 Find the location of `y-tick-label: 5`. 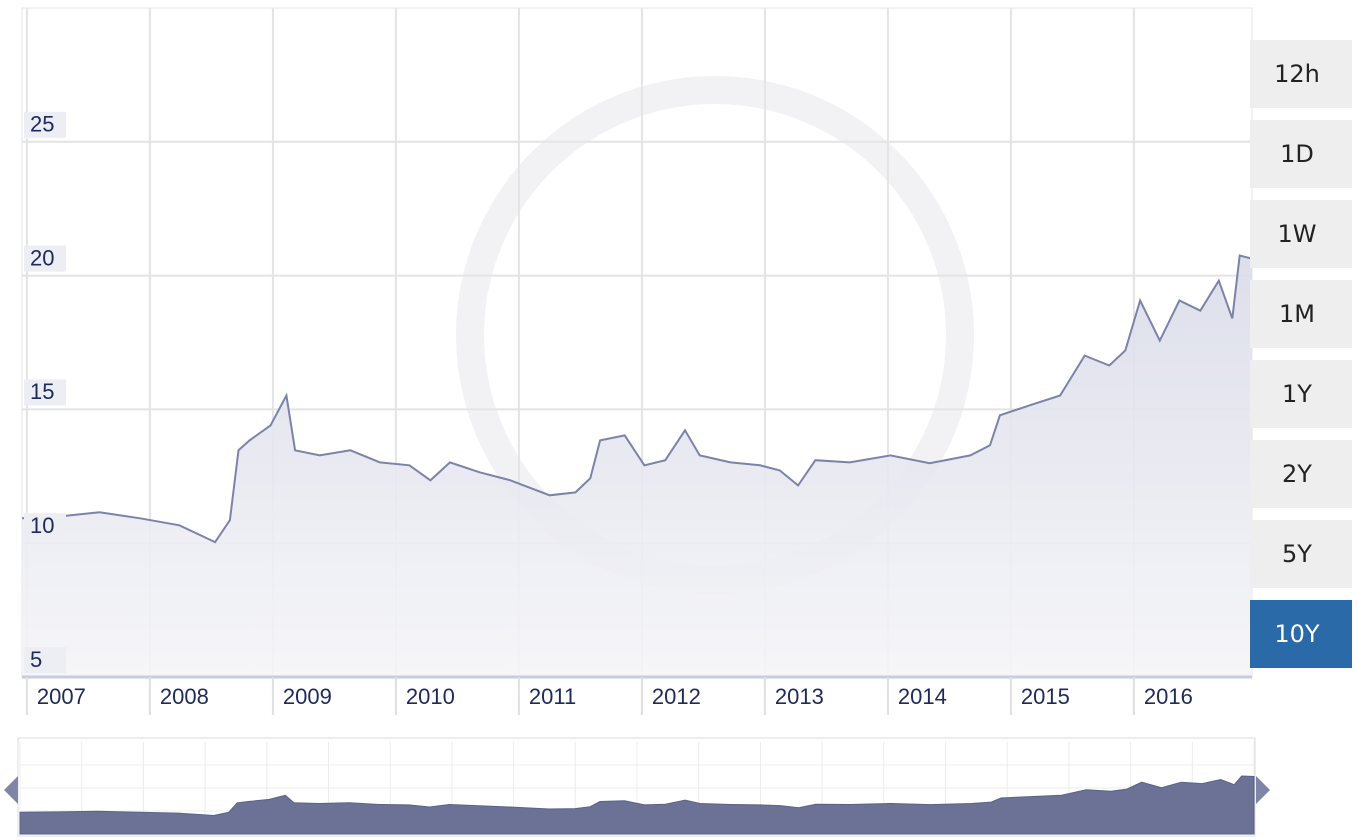

y-tick-label: 5 is located at coordinates (36, 659).